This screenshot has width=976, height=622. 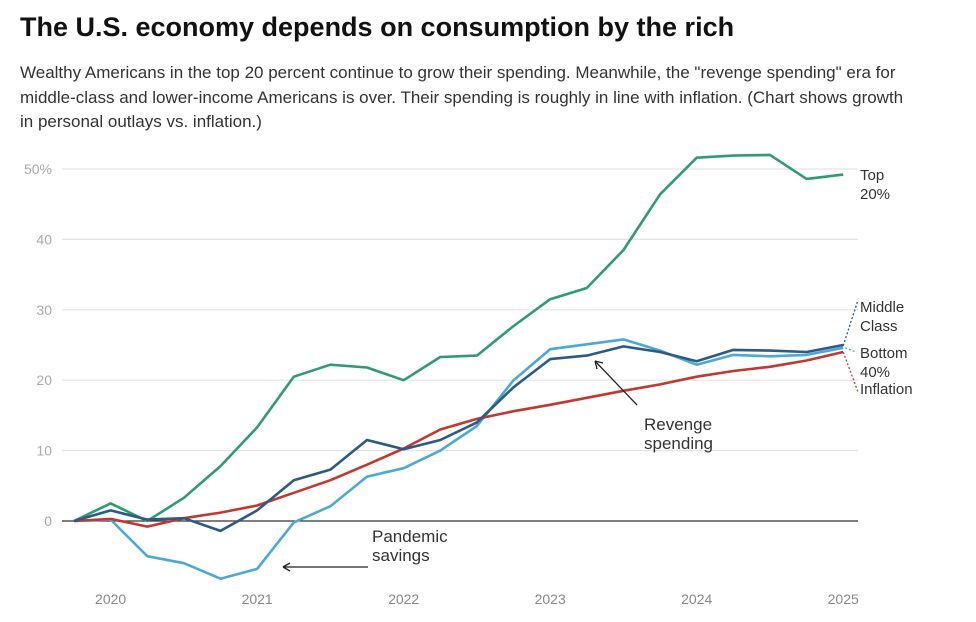 What do you see at coordinates (872, 175) in the screenshot?
I see `label-top-20: Top` at bounding box center [872, 175].